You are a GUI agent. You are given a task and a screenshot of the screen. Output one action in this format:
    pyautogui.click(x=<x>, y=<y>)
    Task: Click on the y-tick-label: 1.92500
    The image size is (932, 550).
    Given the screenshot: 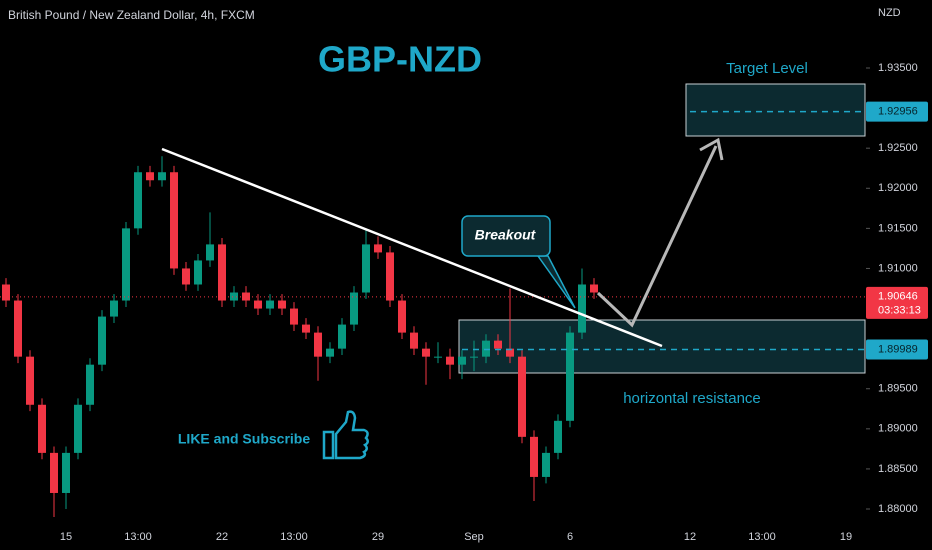 What is the action you would take?
    pyautogui.click(x=898, y=148)
    